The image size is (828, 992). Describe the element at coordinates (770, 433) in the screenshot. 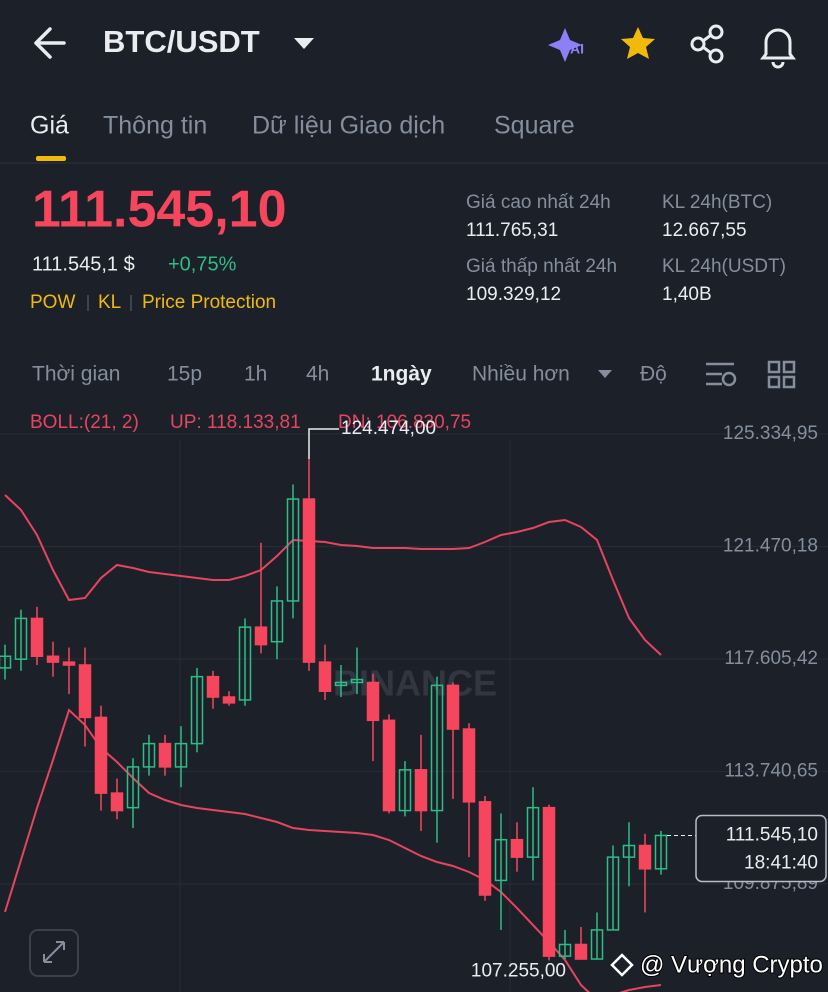

I see `y-tick-label: 125.334,95` at that location.